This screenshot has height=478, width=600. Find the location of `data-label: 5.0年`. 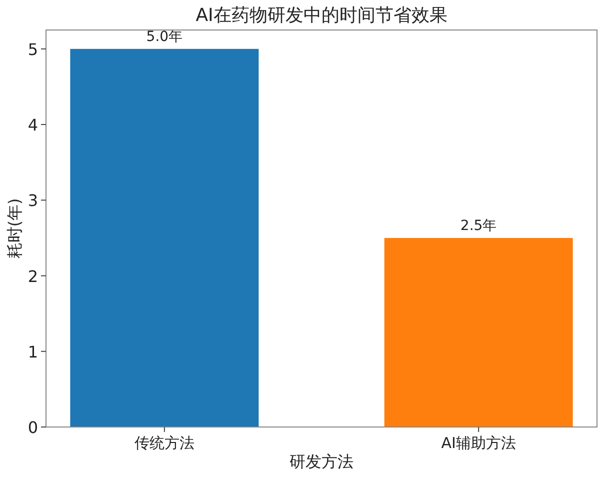

data-label: 5.0年 is located at coordinates (164, 36).